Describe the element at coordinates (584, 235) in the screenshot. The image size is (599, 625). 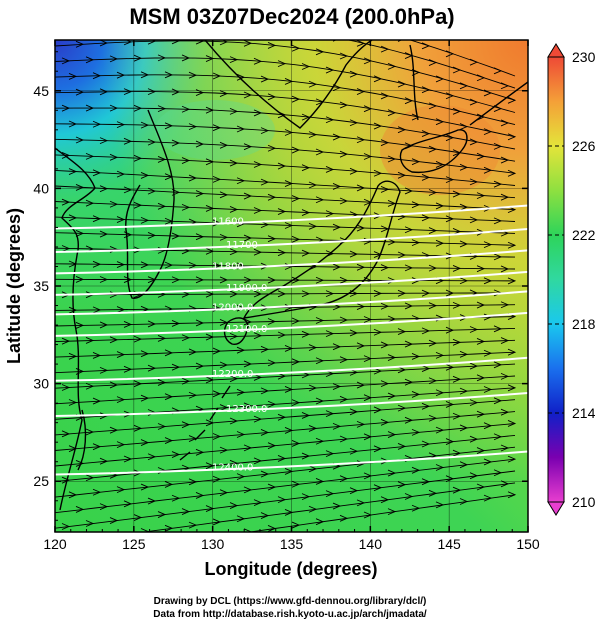
I see `colorbar-tick-label: 222` at that location.